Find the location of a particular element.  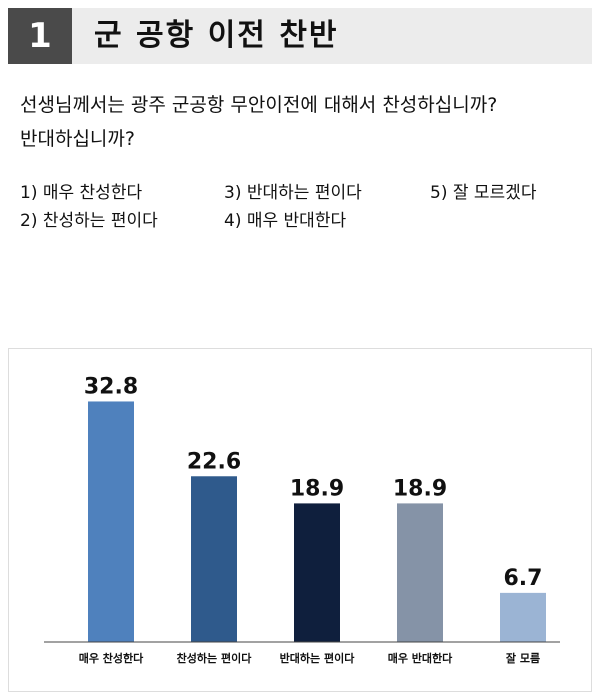

bar-value-label-1: 32.8 is located at coordinates (111, 386).